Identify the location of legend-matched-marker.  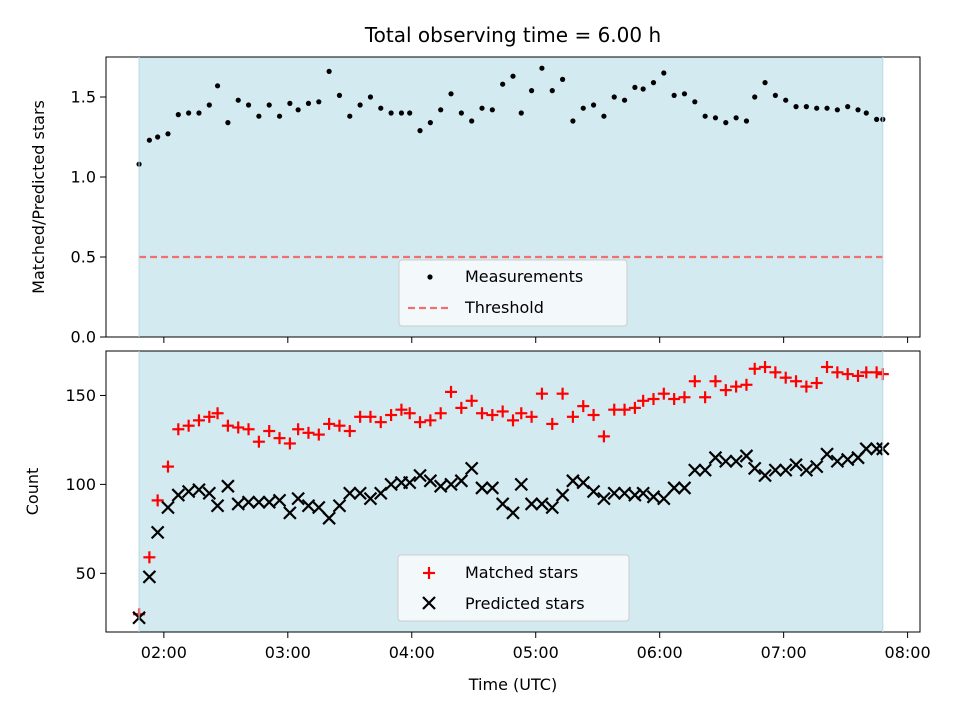
(429, 573).